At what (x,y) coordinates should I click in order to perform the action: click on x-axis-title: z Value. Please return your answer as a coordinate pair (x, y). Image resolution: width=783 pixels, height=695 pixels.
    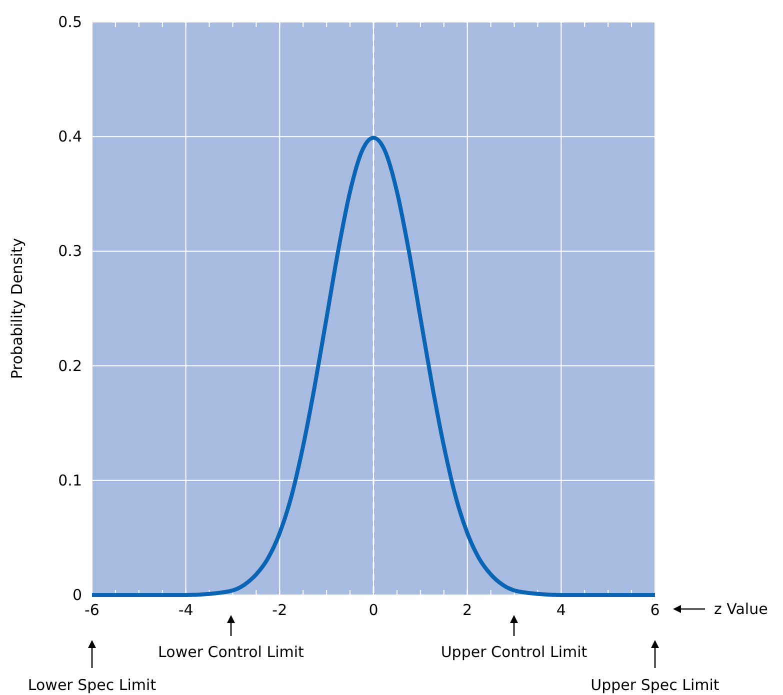
    Looking at the image, I should click on (741, 609).